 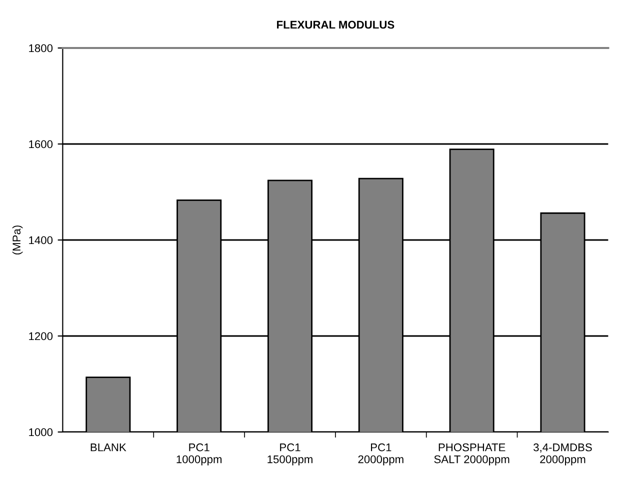 I want to click on chart-title: FLEXURAL MODULUS, so click(x=335, y=24).